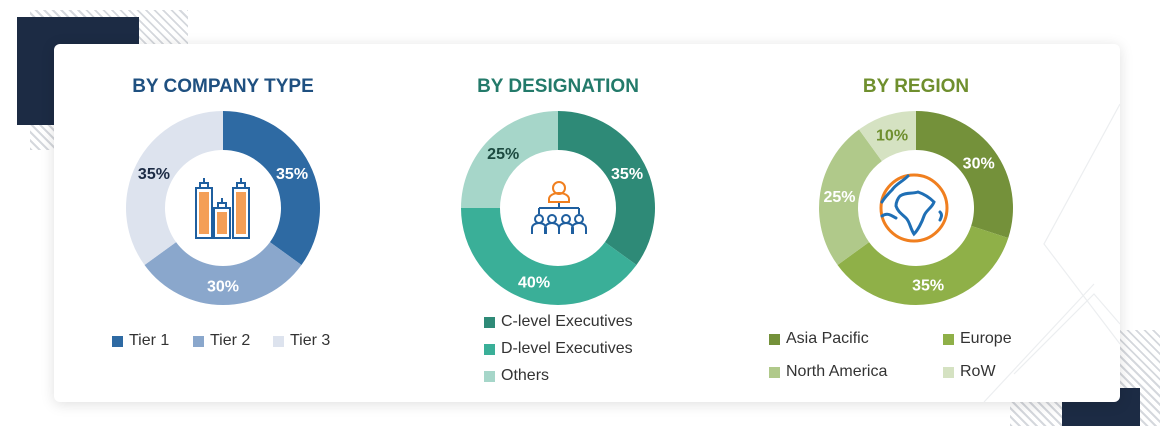 The width and height of the screenshot is (1170, 444). Describe the element at coordinates (916, 86) in the screenshot. I see `chart-title-region: BY REGION` at that location.